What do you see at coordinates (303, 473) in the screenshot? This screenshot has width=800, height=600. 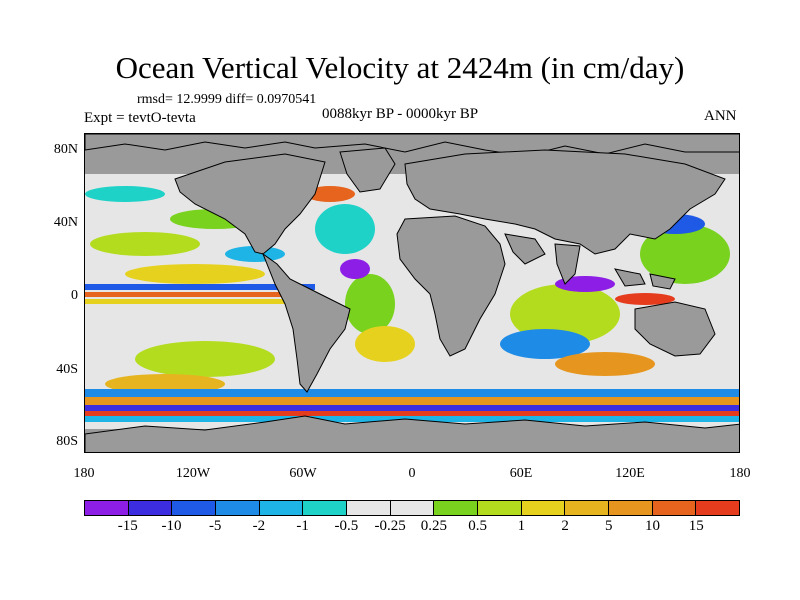 I see `lon-label-60w: 60W` at bounding box center [303, 473].